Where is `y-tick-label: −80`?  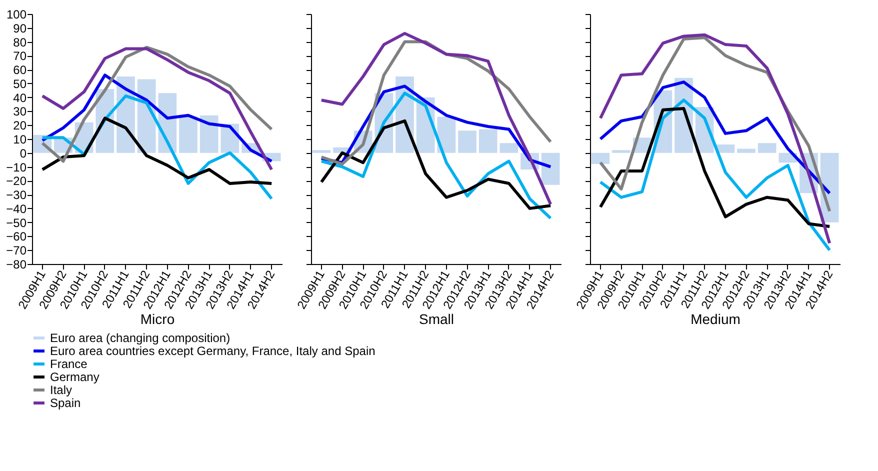
y-tick-label: −80 is located at coordinates (16, 265).